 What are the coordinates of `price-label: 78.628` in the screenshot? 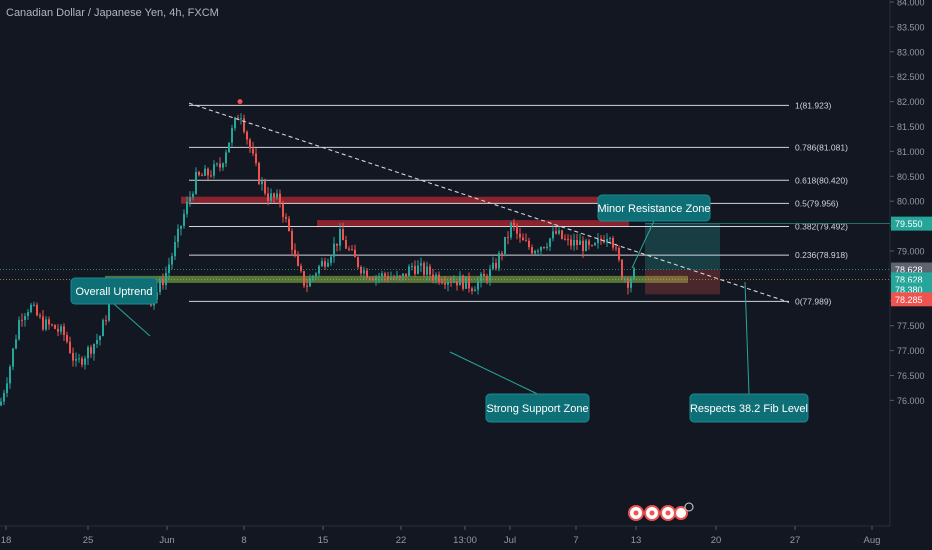 It's located at (909, 280).